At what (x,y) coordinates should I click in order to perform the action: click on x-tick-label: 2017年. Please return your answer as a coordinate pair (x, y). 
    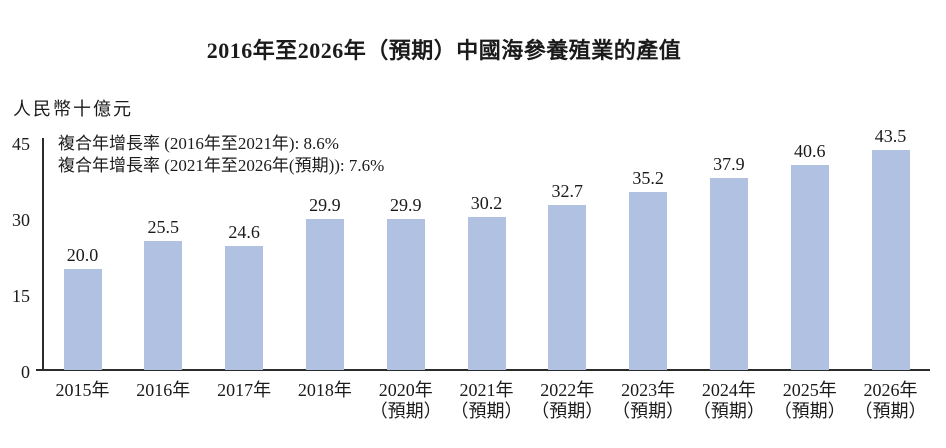
    Looking at the image, I should click on (244, 390).